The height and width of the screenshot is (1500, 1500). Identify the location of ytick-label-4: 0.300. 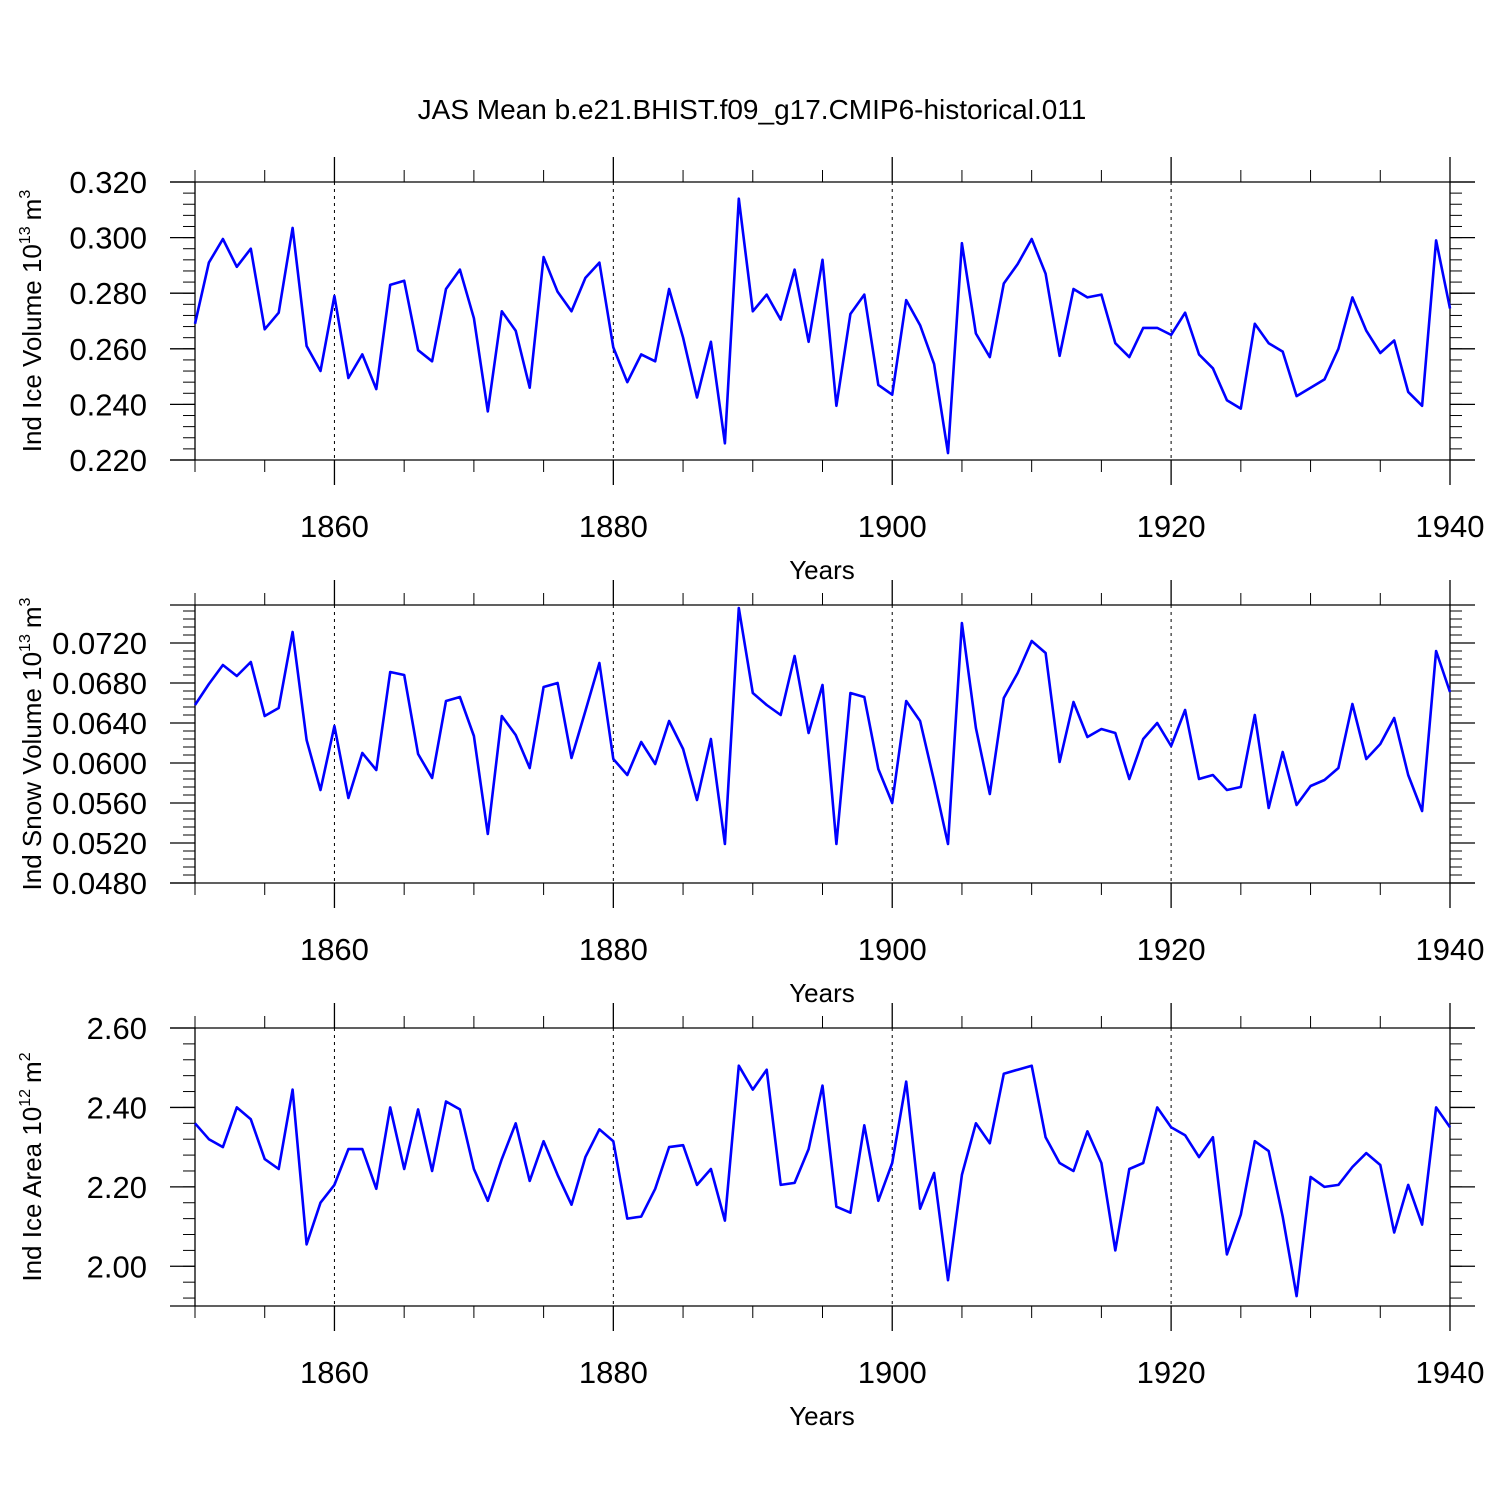
(108, 238).